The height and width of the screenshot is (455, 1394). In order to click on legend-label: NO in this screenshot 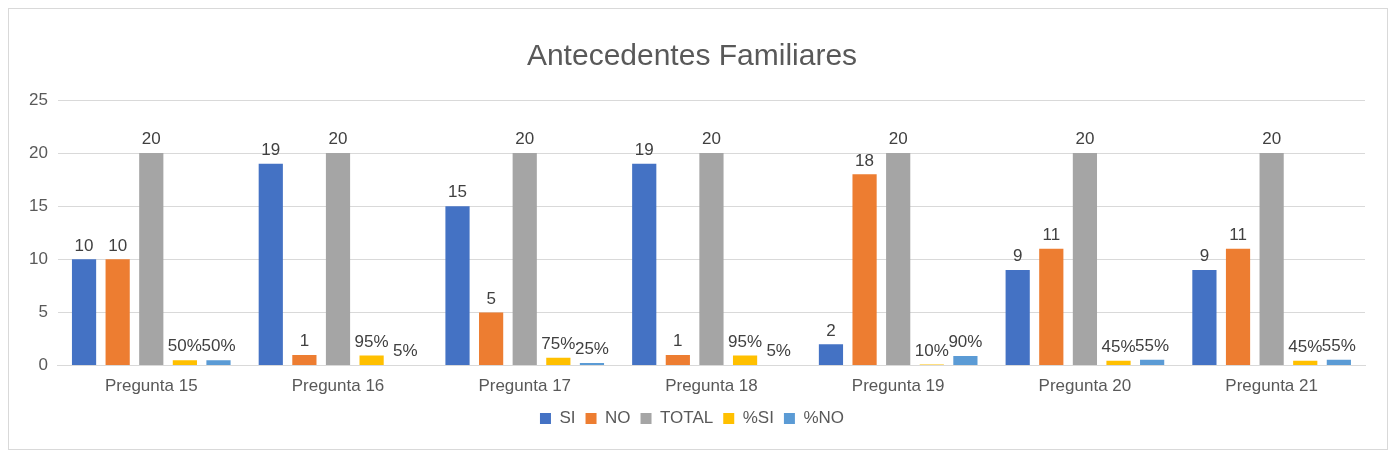, I will do `click(618, 418)`.